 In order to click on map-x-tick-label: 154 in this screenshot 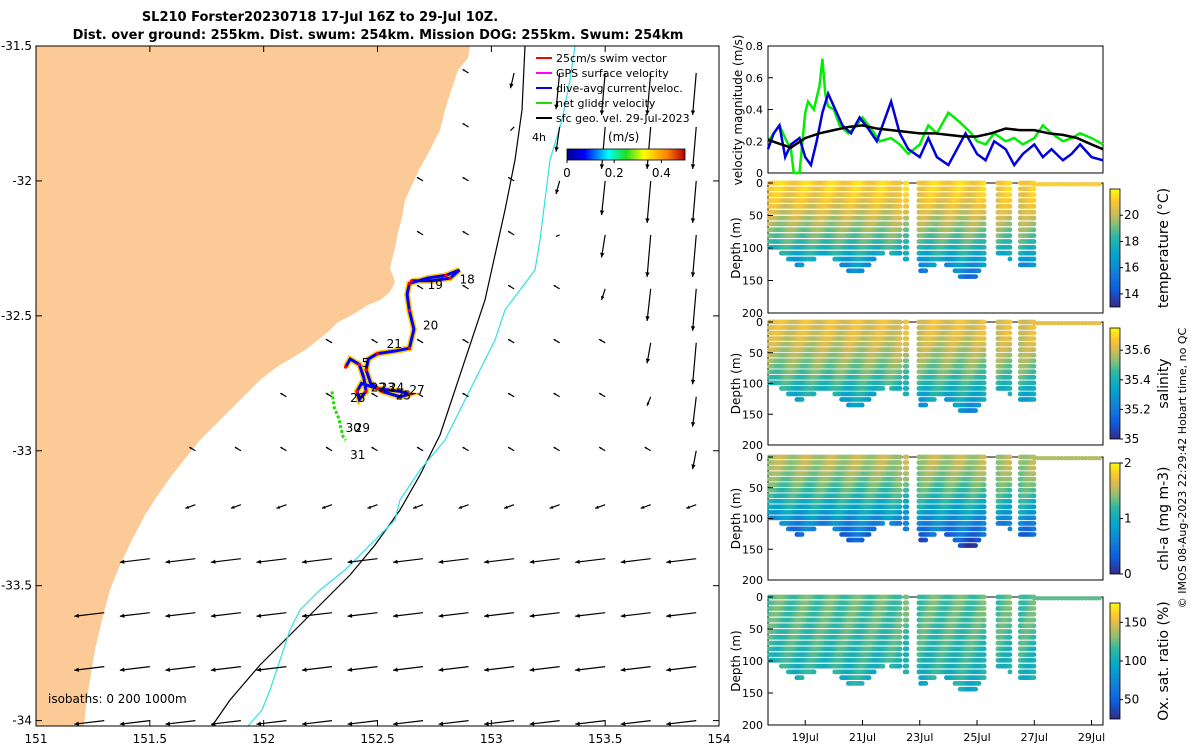, I will do `click(719, 739)`.